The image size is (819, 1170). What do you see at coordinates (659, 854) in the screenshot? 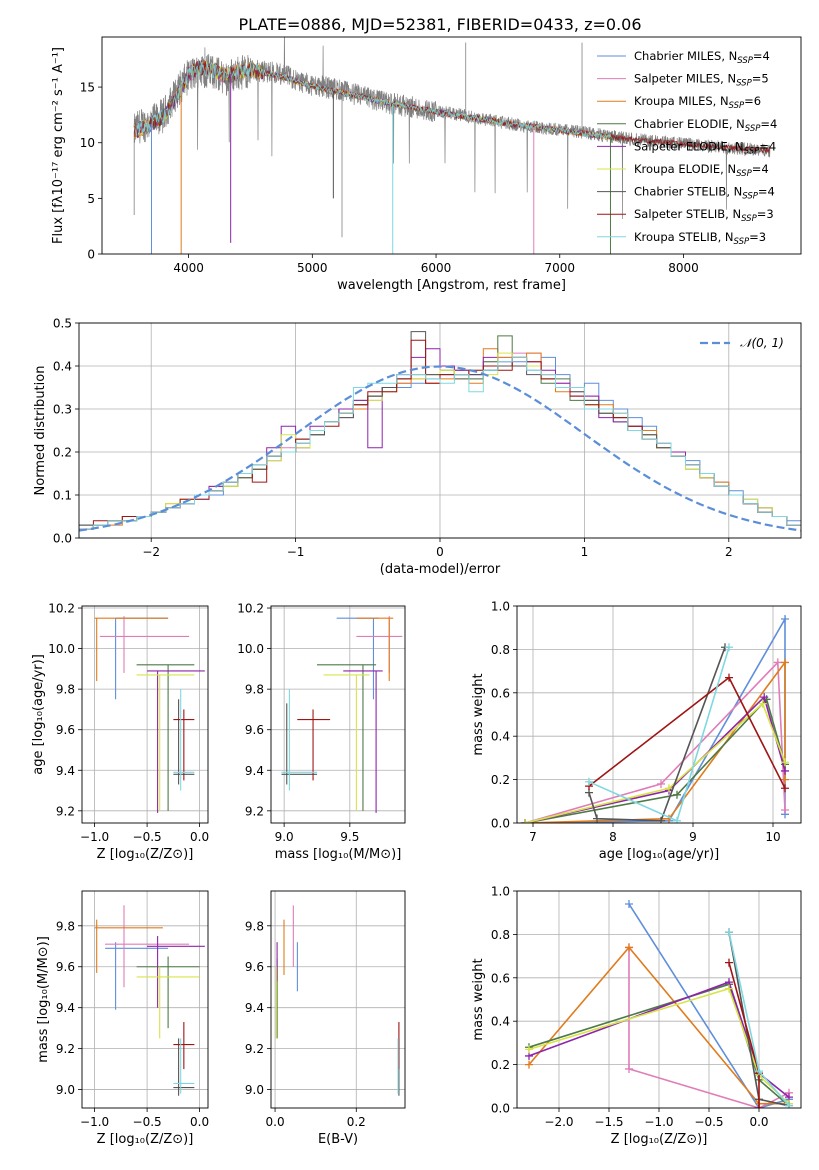
I see `x-axis-label: age [log₁₀(age/yr)]` at bounding box center [659, 854].